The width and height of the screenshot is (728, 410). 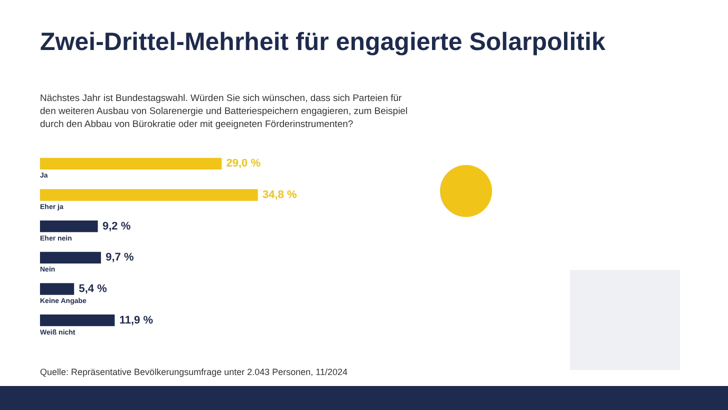 I want to click on data-label: 11,9 %, so click(x=136, y=320).